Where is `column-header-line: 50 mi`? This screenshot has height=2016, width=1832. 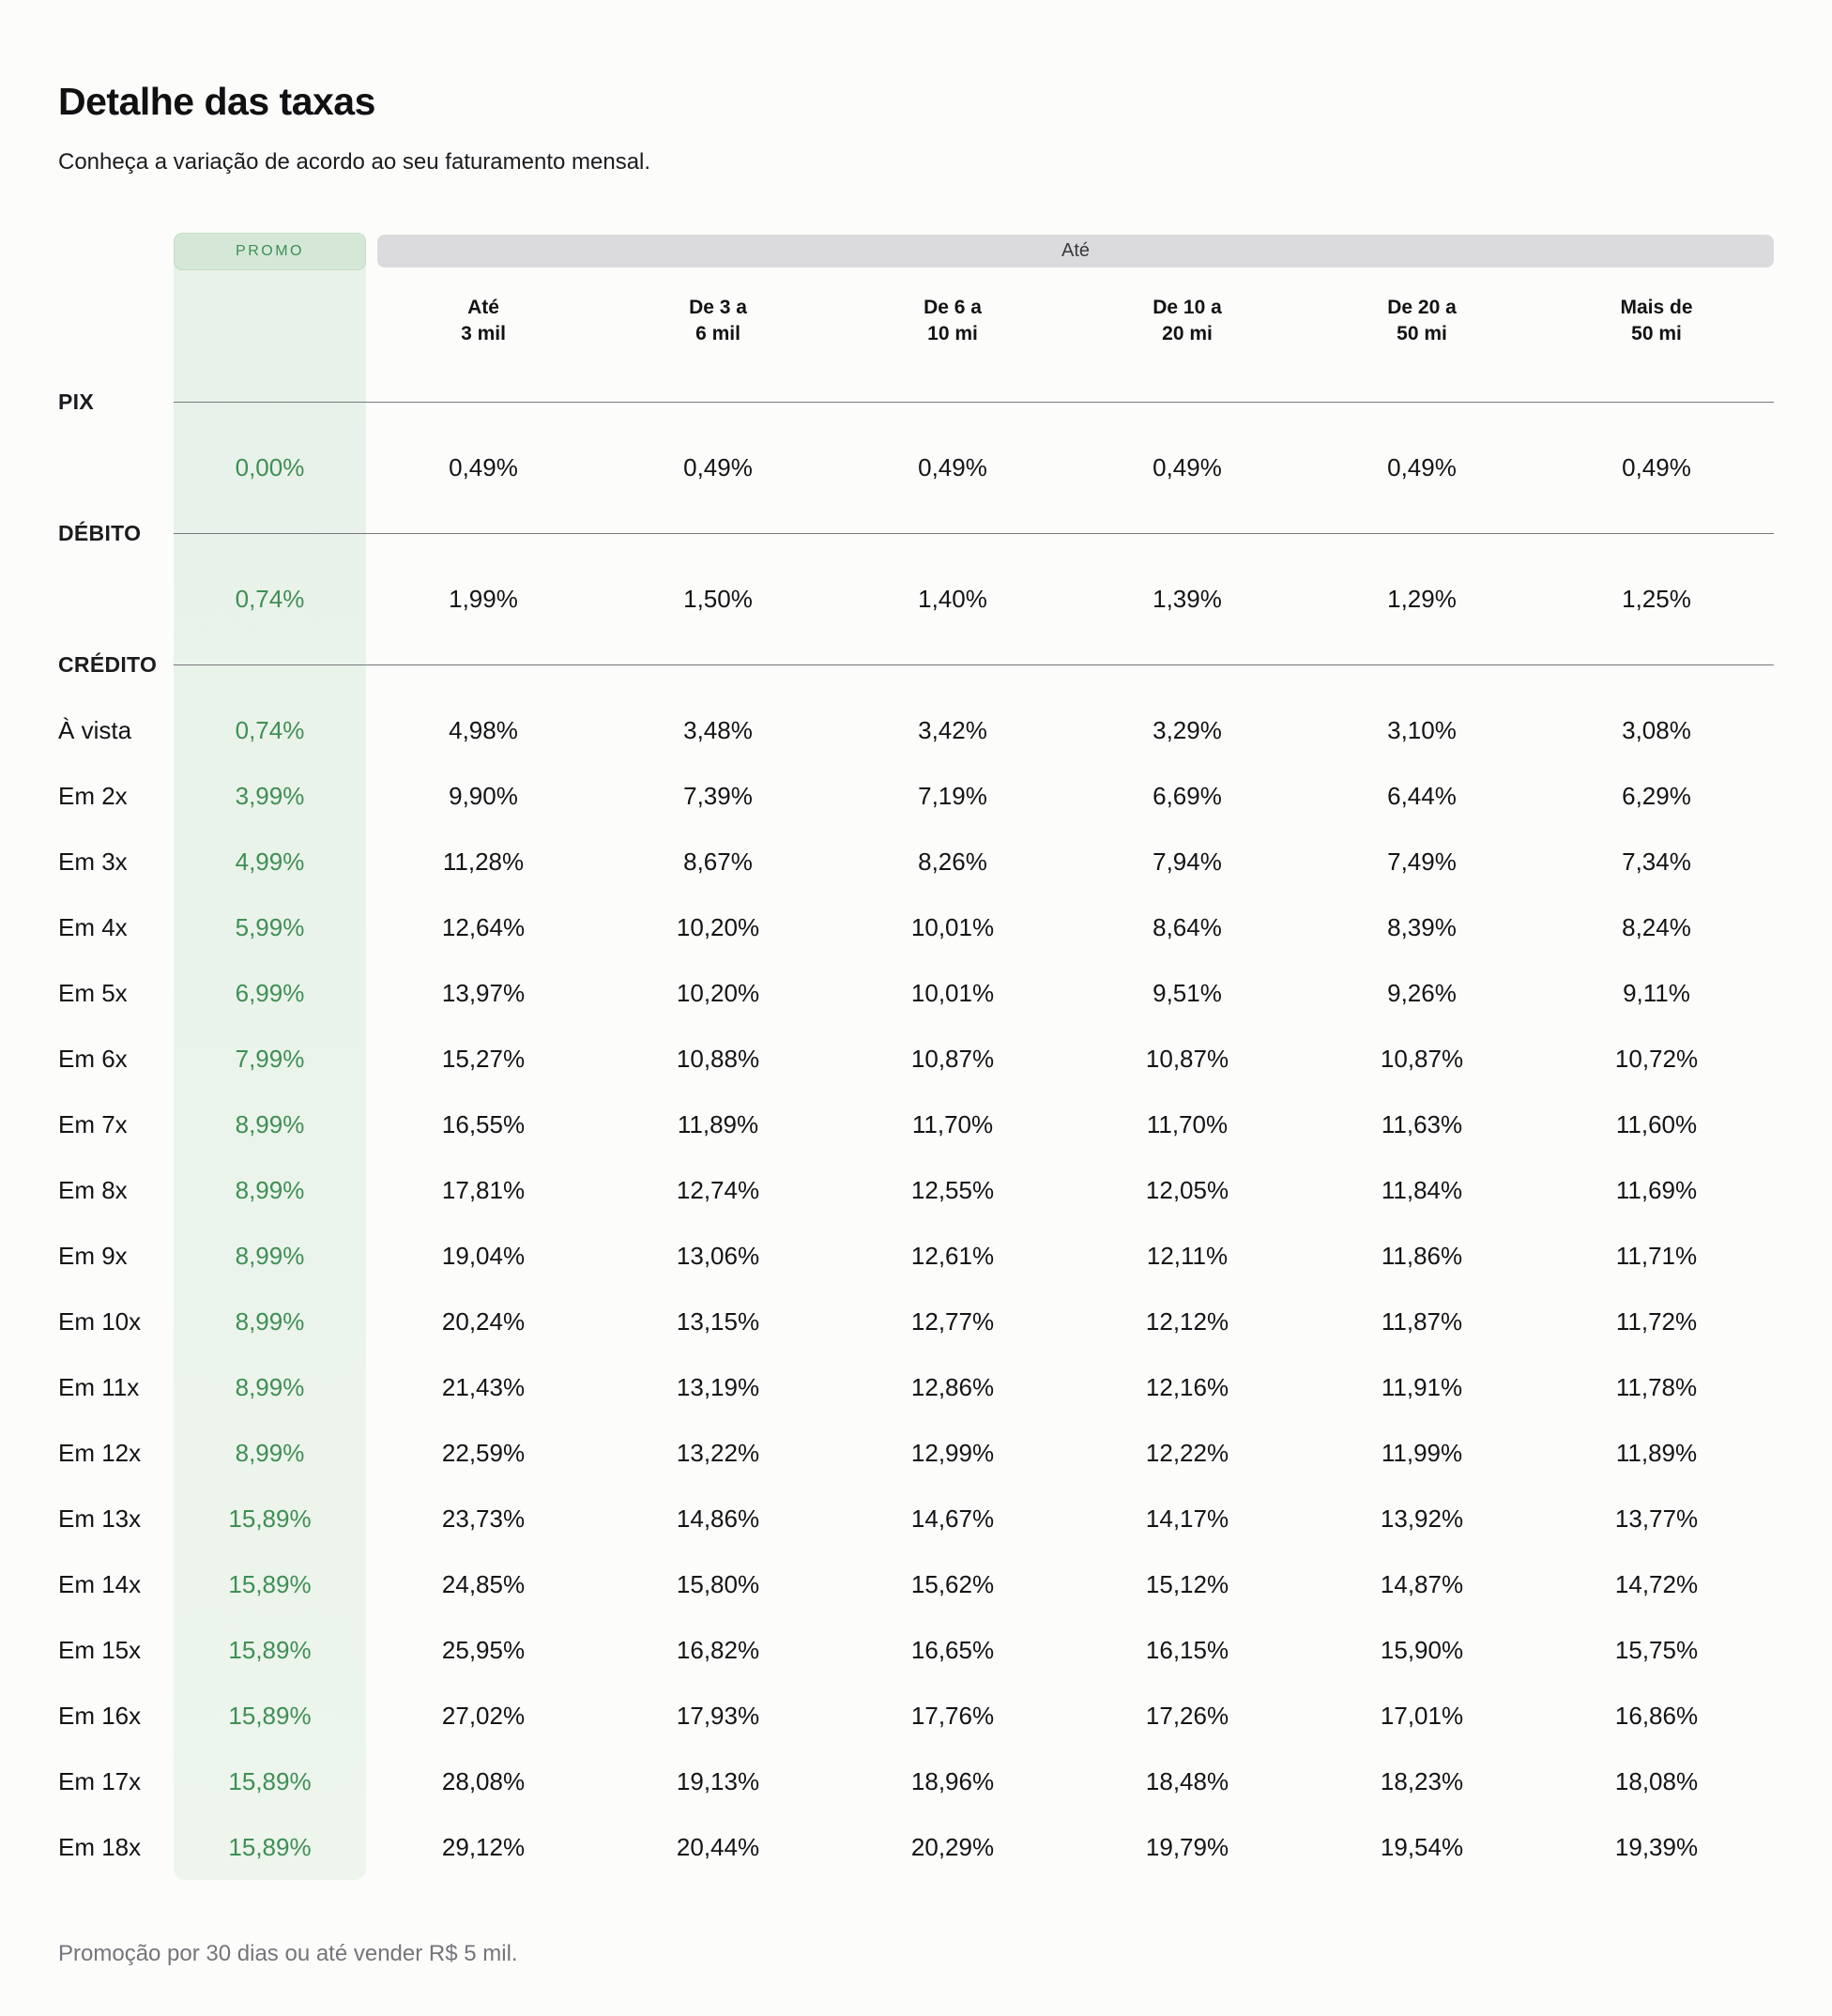 column-header-line: 50 mi is located at coordinates (1656, 333).